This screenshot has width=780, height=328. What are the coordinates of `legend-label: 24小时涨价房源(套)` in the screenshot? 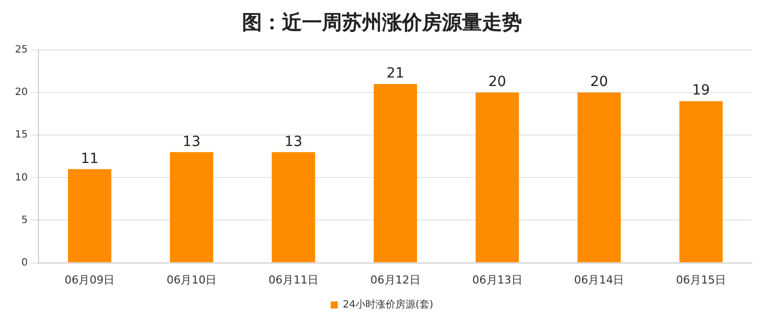 It's located at (388, 304).